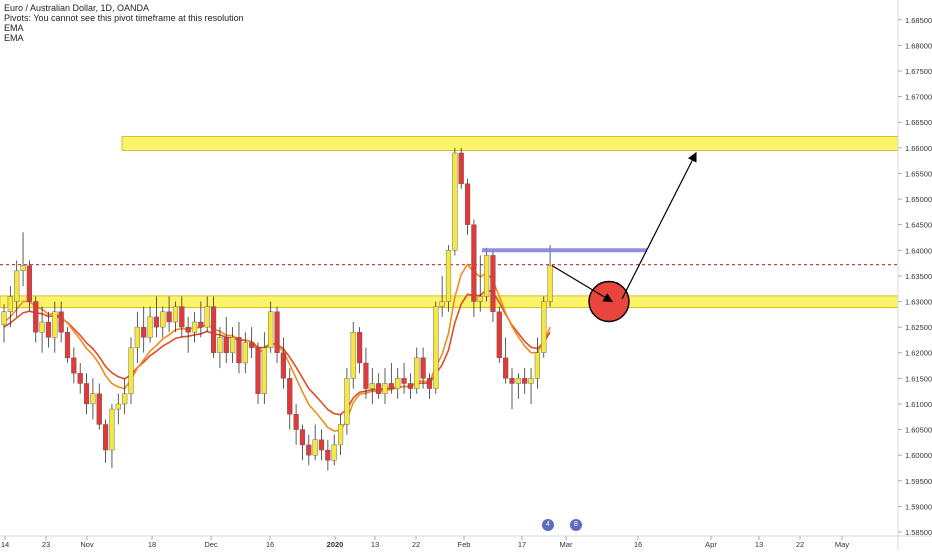  I want to click on symbol-title: Euro / Australian Dollar, 1D, OANDA, so click(77, 8).